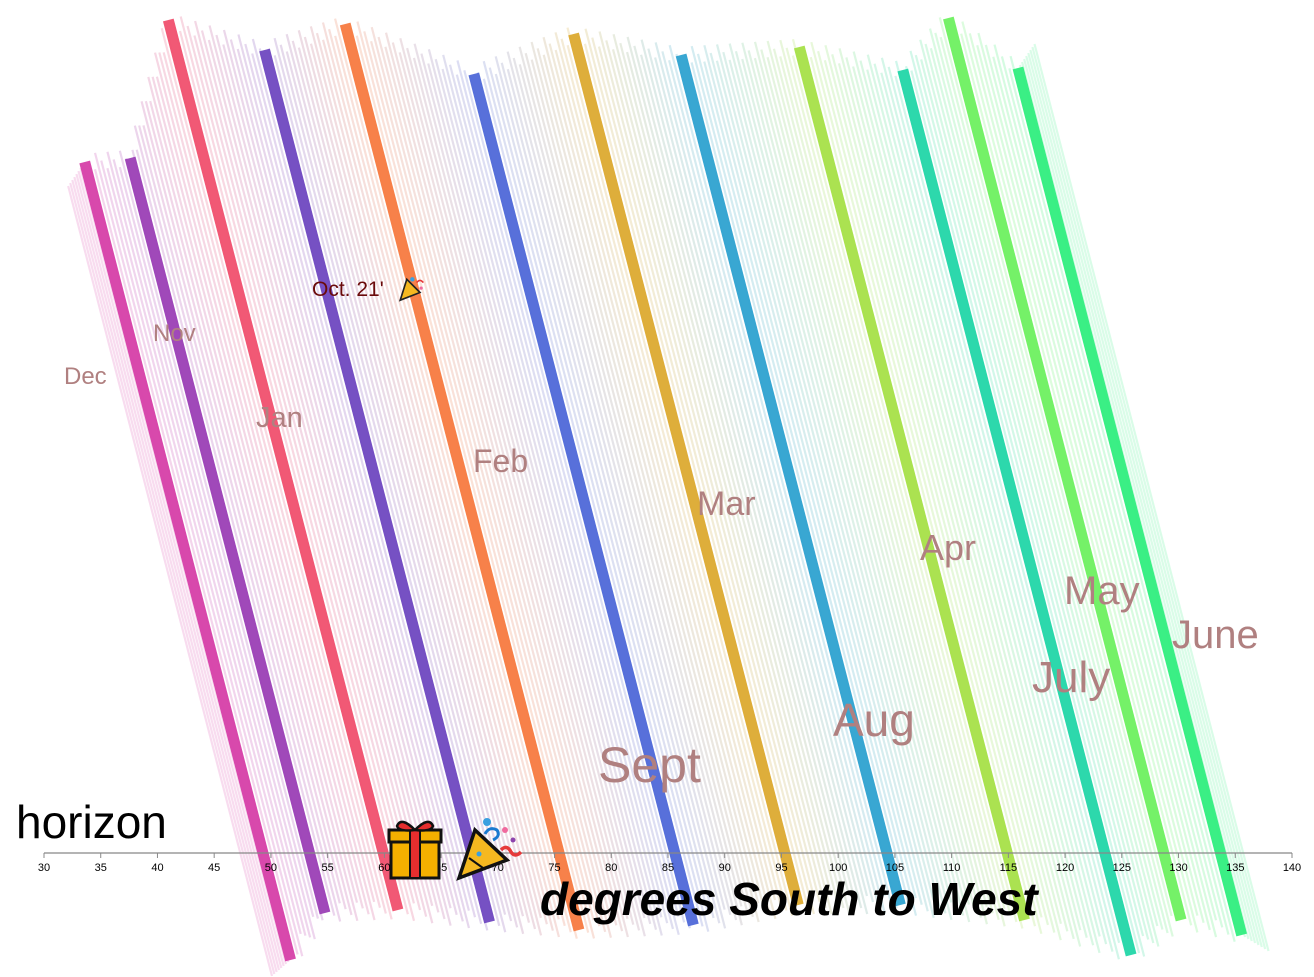  Describe the element at coordinates (271, 868) in the screenshot. I see `x-tick-label: 50` at that location.